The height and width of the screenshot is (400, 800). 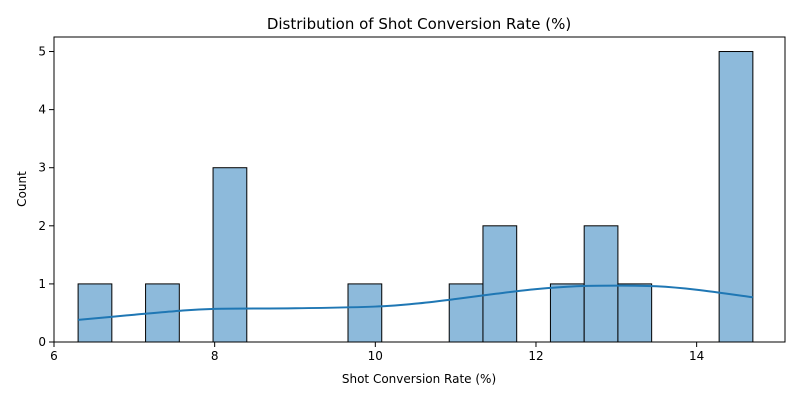 I want to click on x-tick-label: 10, so click(x=375, y=356).